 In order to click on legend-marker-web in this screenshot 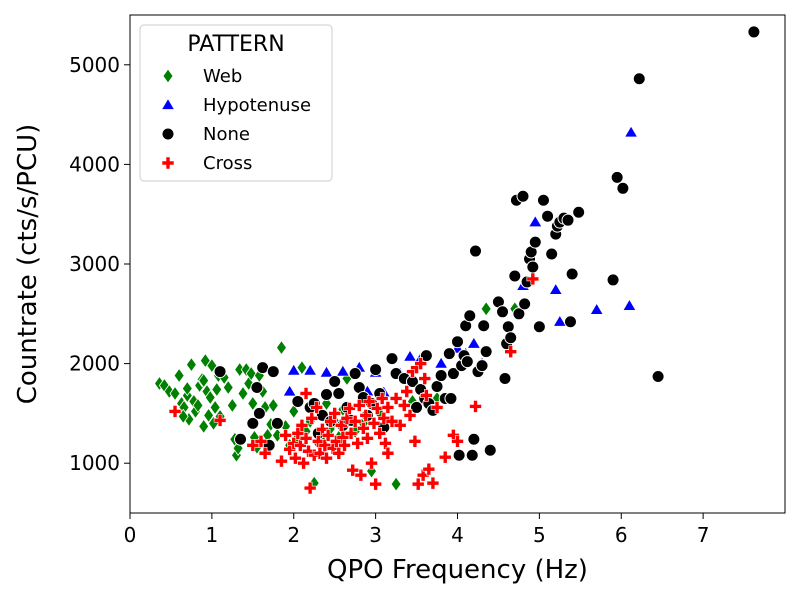, I will do `click(168, 76)`.